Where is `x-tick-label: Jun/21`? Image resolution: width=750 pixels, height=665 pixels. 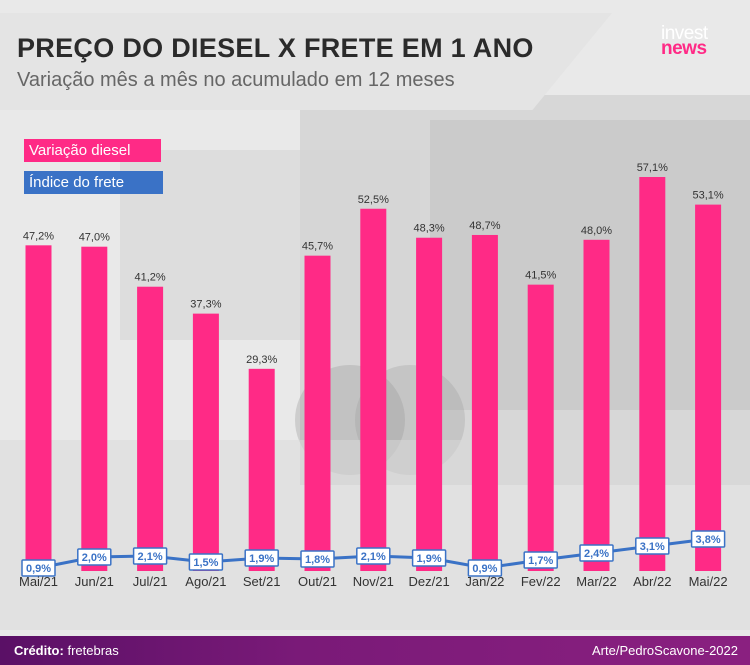
x-tick-label: Jun/21 is located at coordinates (94, 581).